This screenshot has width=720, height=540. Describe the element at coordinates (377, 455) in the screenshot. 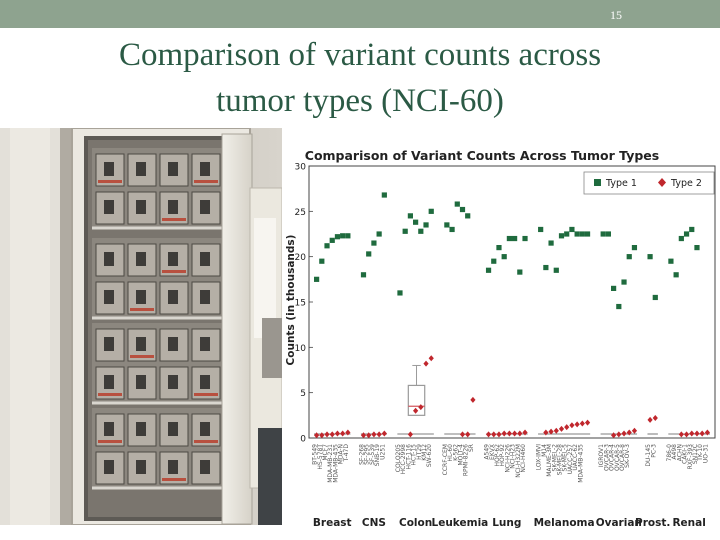

I see `cell-line-label: SNB-19` at that location.